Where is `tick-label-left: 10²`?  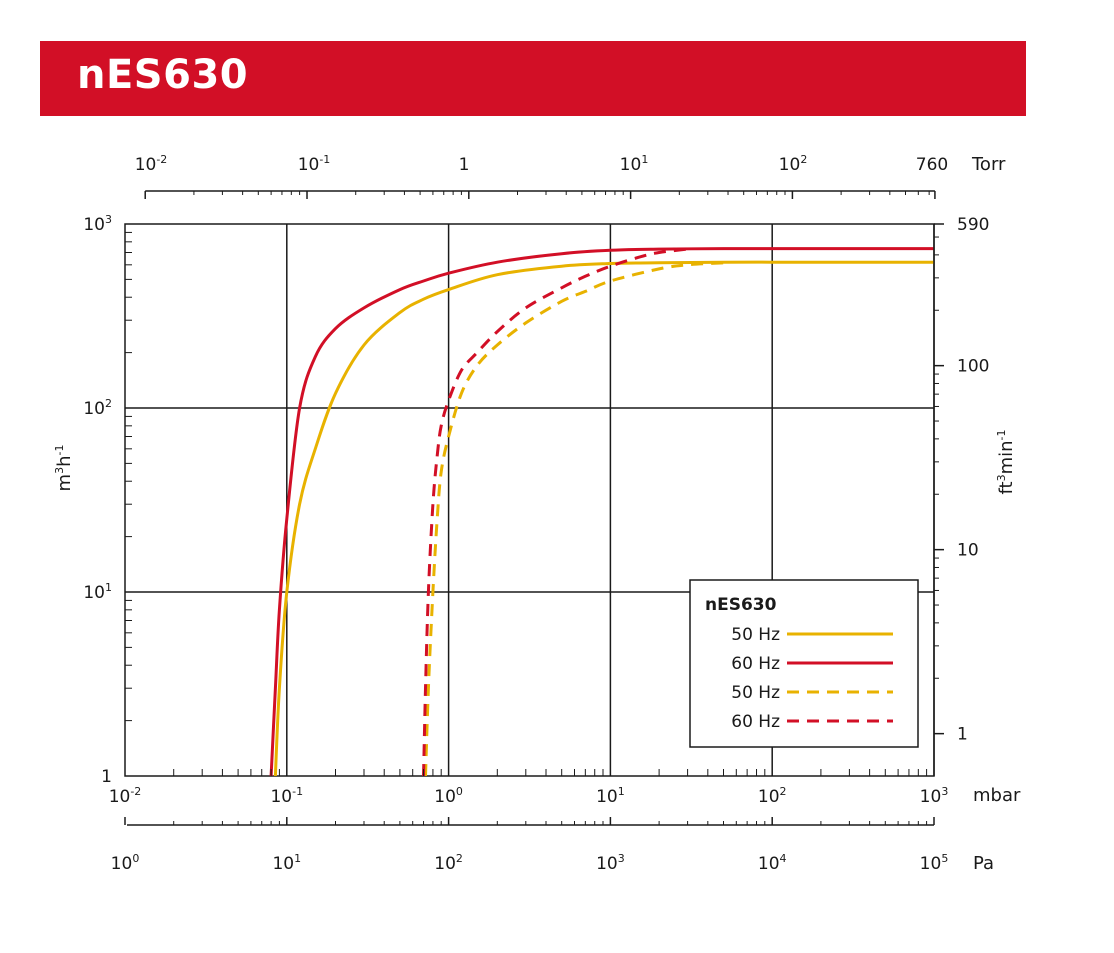
tick-label-left: 10² is located at coordinates (97, 408).